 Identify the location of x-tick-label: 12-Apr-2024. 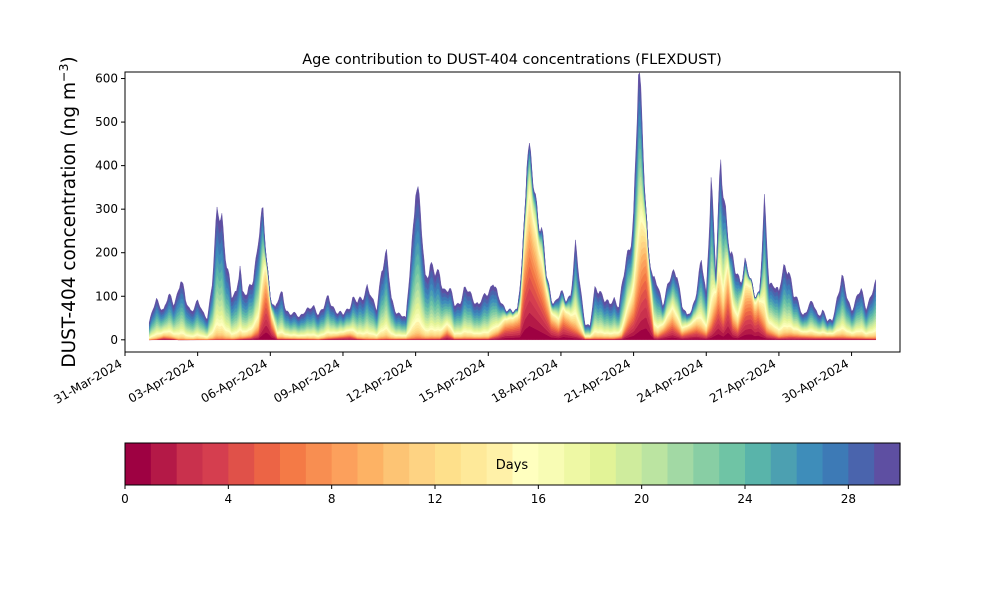
(379, 380).